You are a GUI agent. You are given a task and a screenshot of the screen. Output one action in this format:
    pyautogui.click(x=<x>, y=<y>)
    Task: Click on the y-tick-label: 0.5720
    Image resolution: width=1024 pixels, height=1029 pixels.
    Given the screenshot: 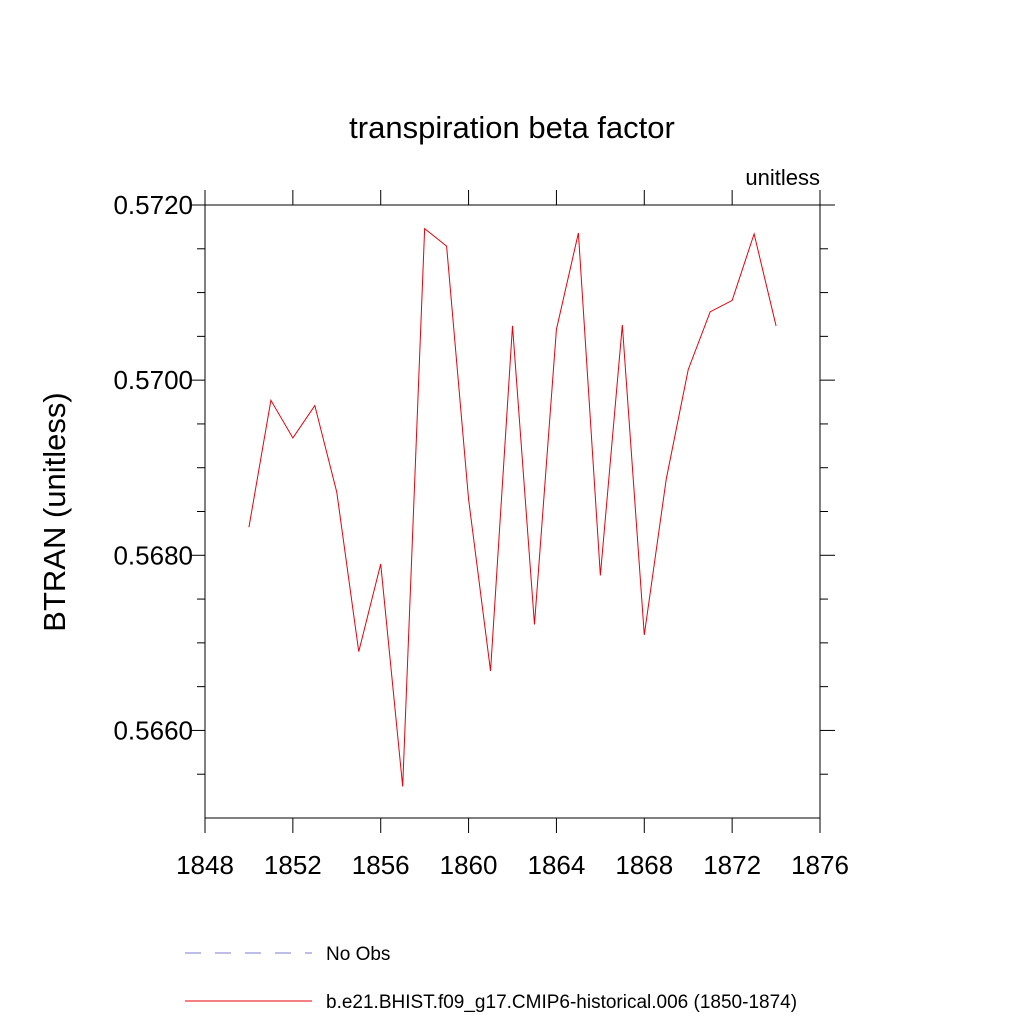 What is the action you would take?
    pyautogui.click(x=153, y=205)
    